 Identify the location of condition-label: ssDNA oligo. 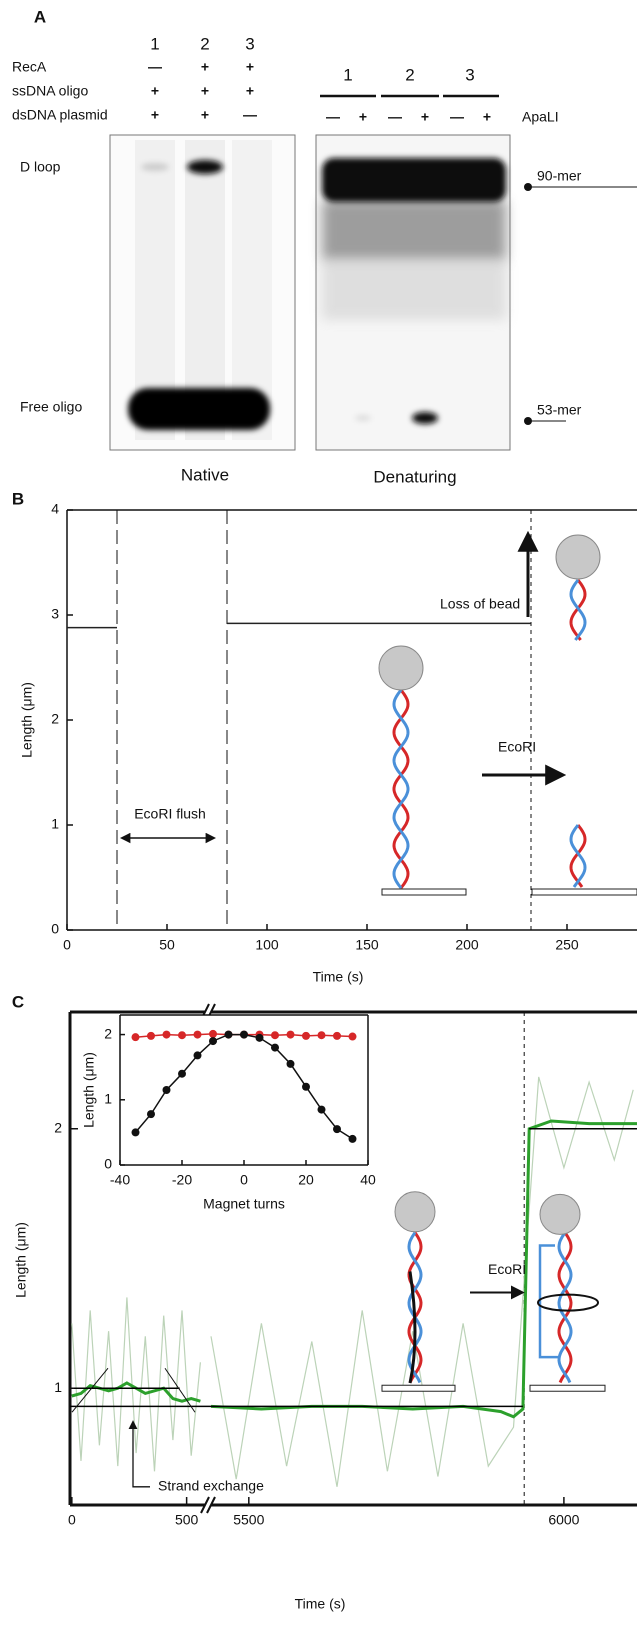
(50, 91).